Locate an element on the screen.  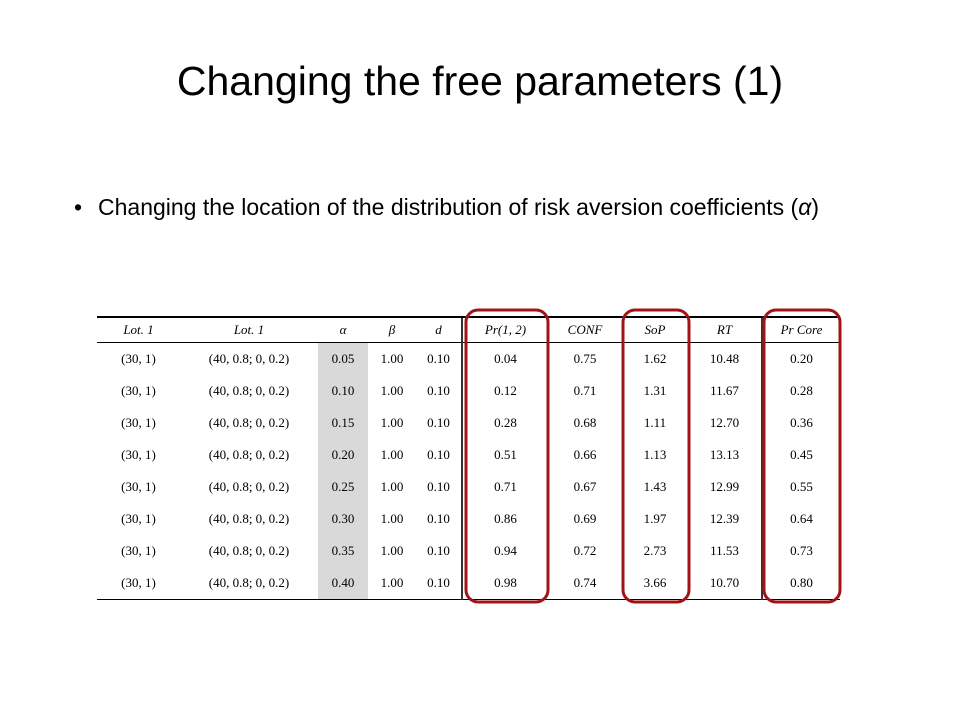
table-cell: 11.53 is located at coordinates (724, 550).